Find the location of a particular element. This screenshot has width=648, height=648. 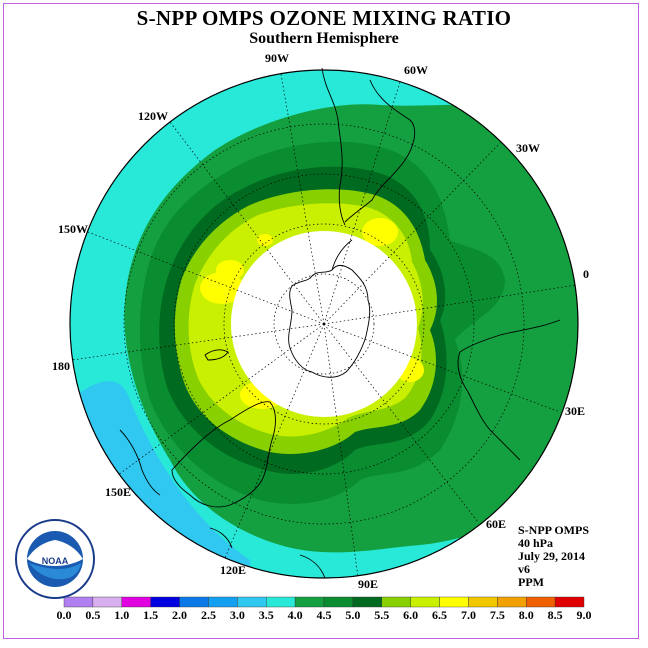

south-america-east-coast is located at coordinates (380, 151).